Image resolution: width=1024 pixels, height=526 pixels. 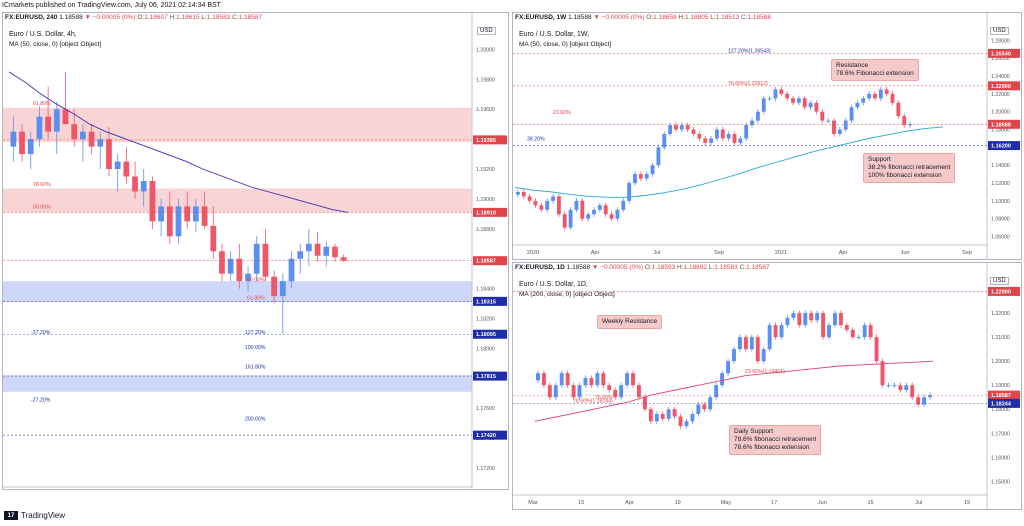 I want to click on x-tick-label: Sep, so click(x=967, y=253).